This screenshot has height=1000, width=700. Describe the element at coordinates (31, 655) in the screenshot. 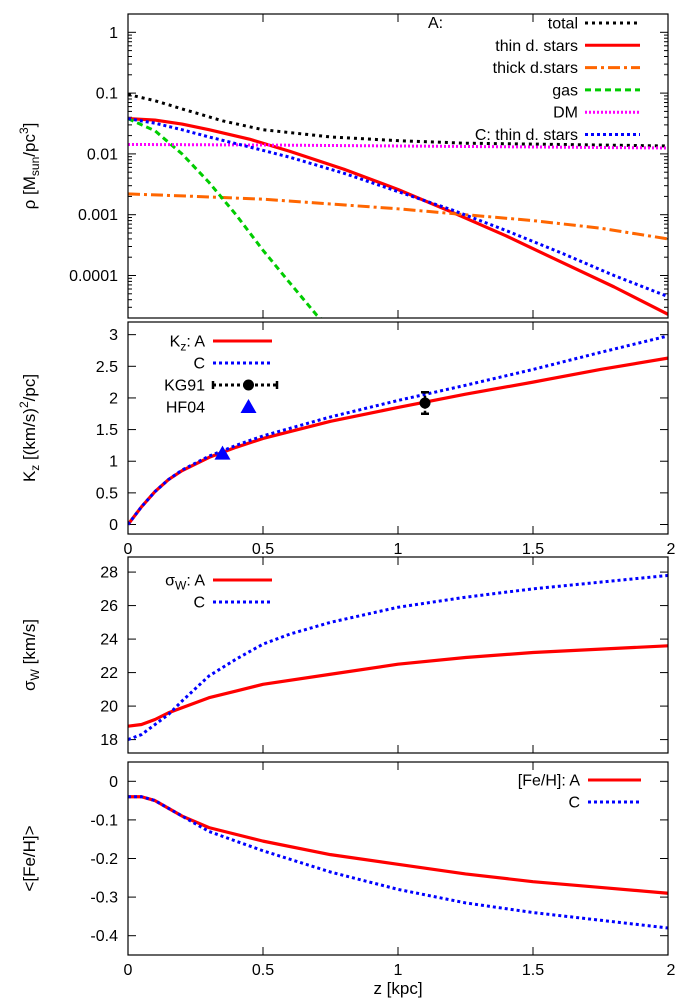

I see `y-axis-label: σW​ [km/s]` at that location.